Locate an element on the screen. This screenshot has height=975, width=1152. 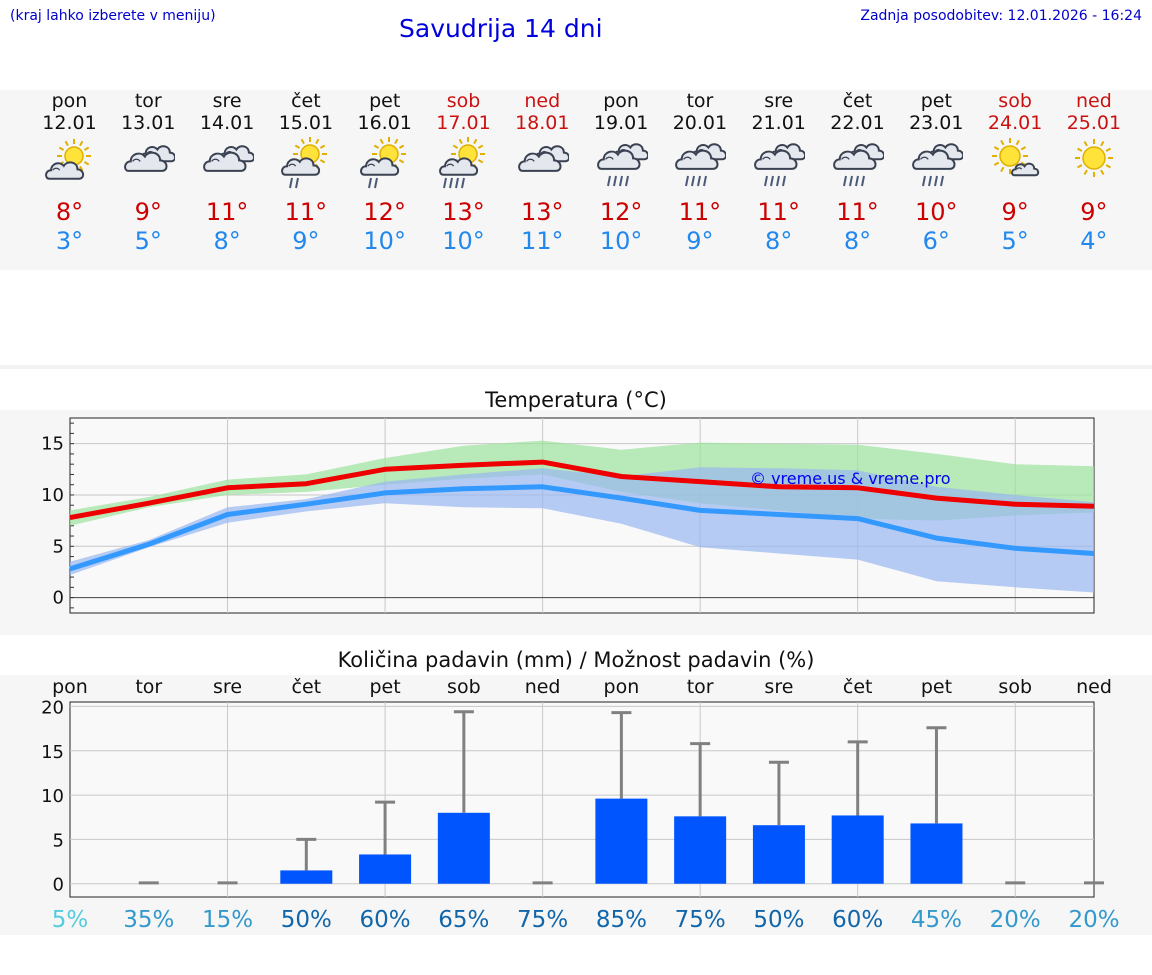
day-date: 22.01 is located at coordinates (857, 123).